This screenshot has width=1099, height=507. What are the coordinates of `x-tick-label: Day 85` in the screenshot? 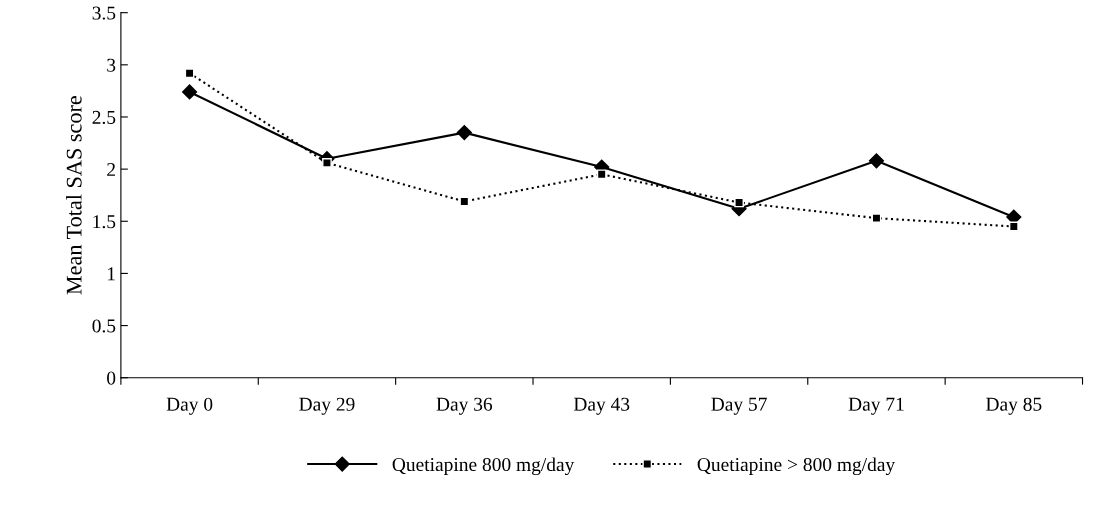 It's located at (1014, 406).